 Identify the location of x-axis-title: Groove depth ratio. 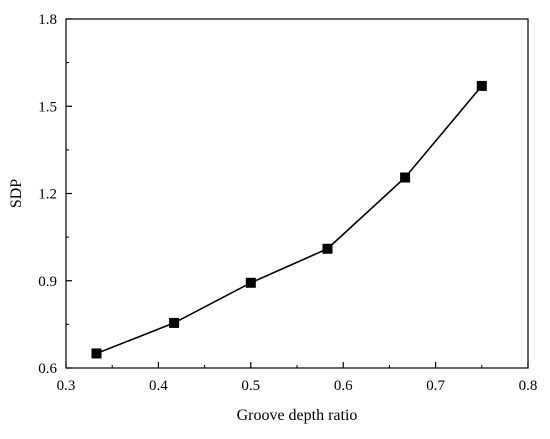
(297, 415).